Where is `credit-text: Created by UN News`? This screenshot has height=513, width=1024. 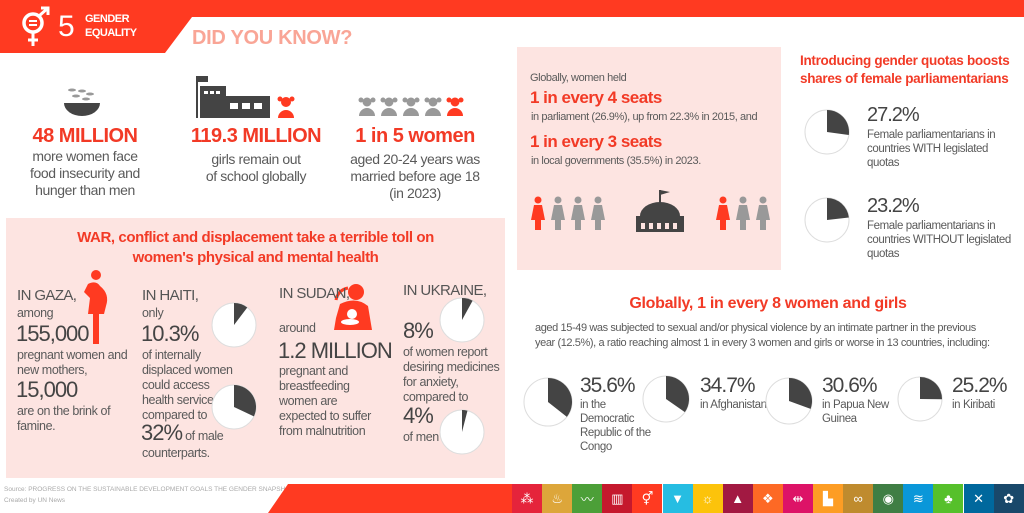 credit-text: Created by UN News is located at coordinates (35, 500).